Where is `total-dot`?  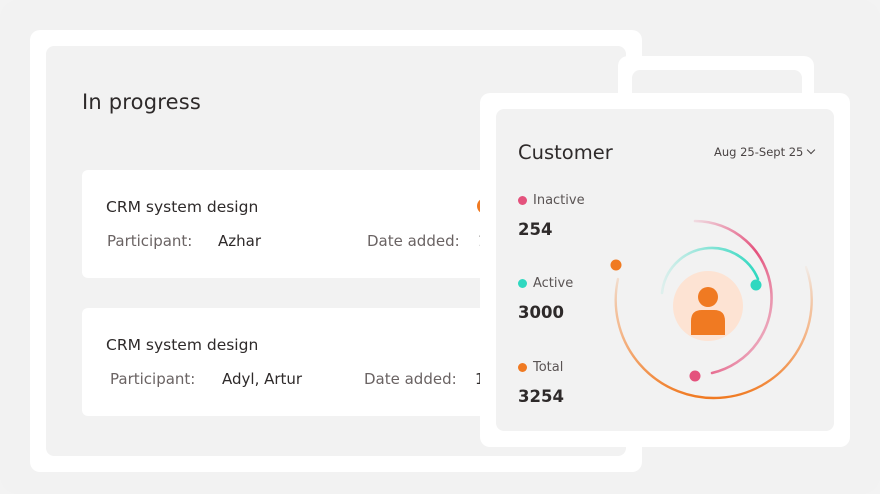 total-dot is located at coordinates (522, 367).